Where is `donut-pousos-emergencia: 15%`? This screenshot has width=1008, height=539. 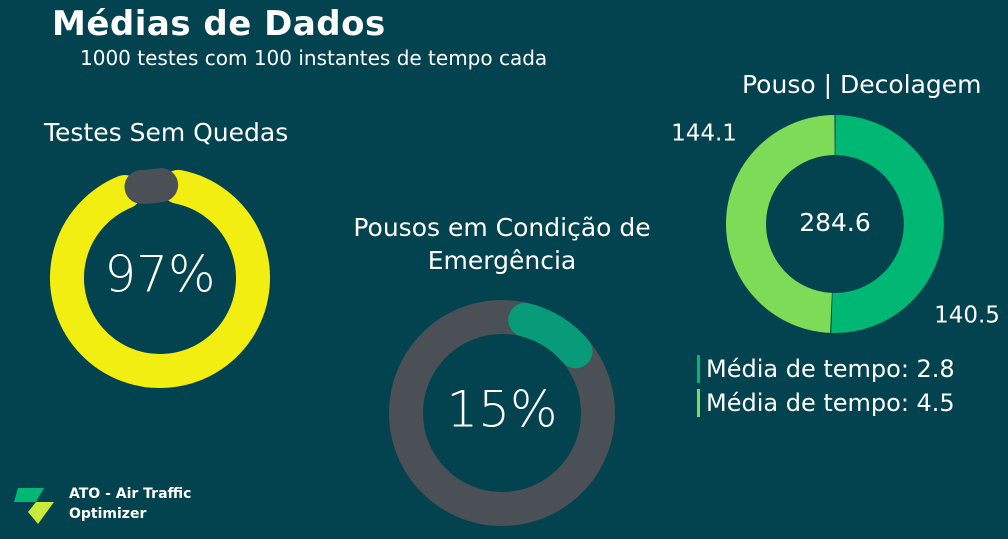 donut-pousos-emergencia: 15% is located at coordinates (502, 413).